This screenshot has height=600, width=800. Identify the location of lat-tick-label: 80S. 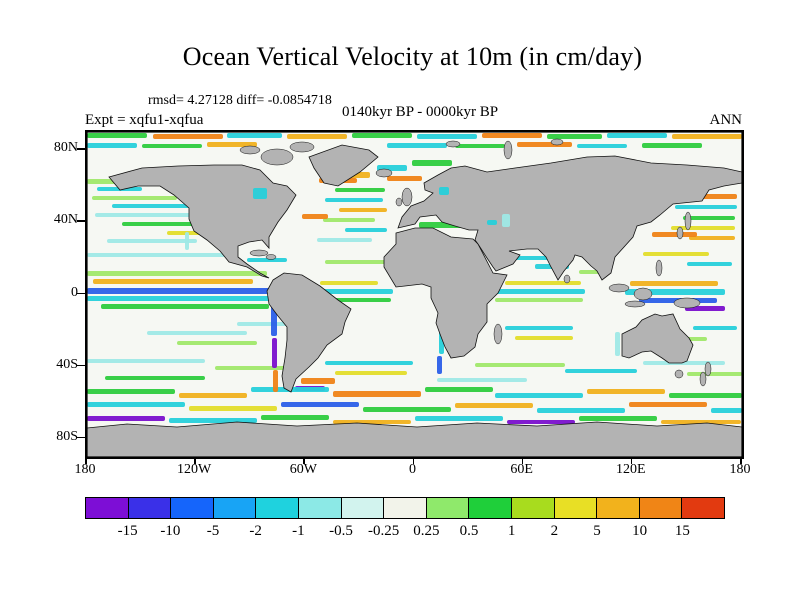
(67, 436).